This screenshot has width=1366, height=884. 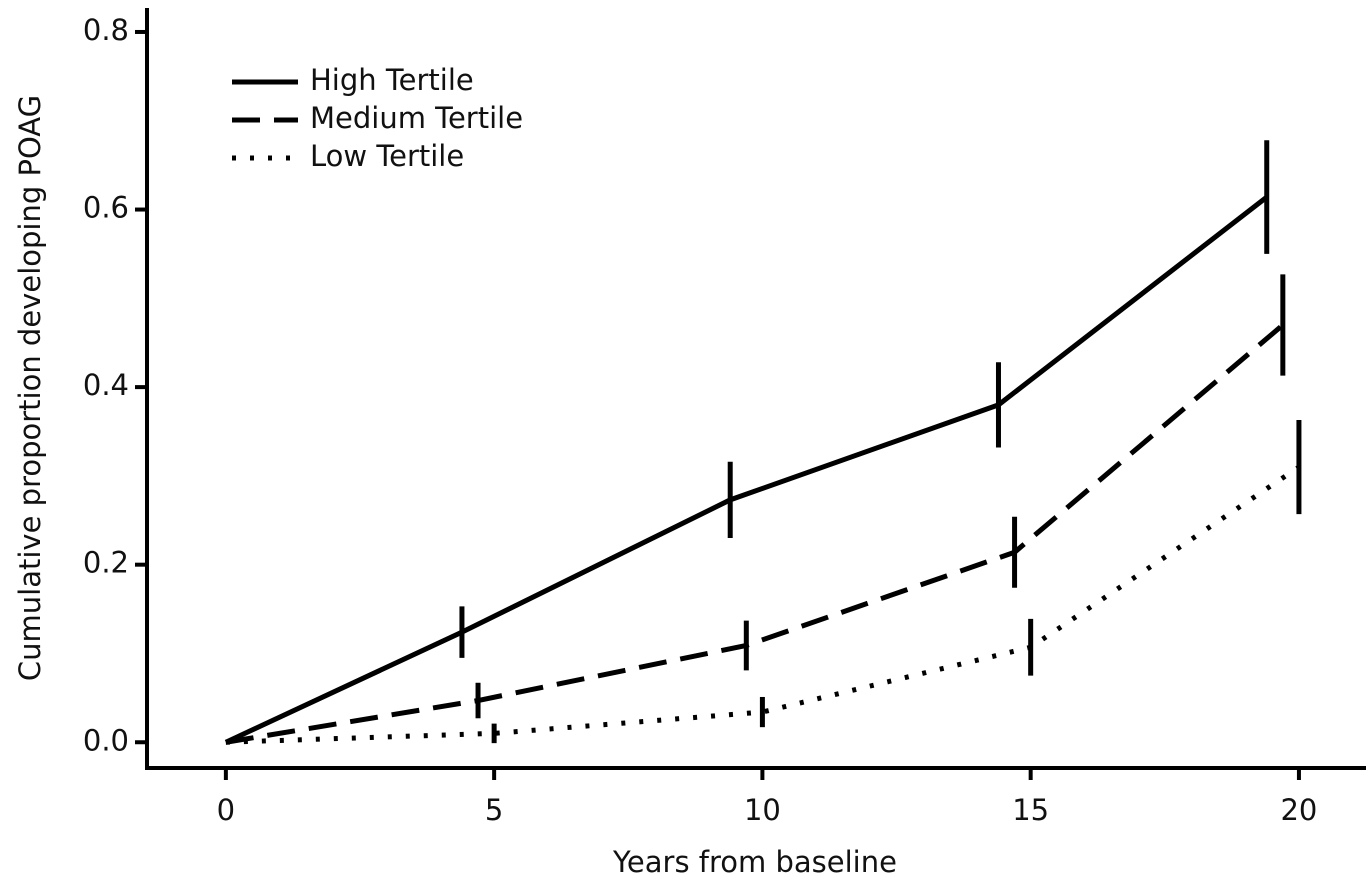 What do you see at coordinates (30, 388) in the screenshot?
I see `y-axis-label: Cumulative proportion developing POAG` at bounding box center [30, 388].